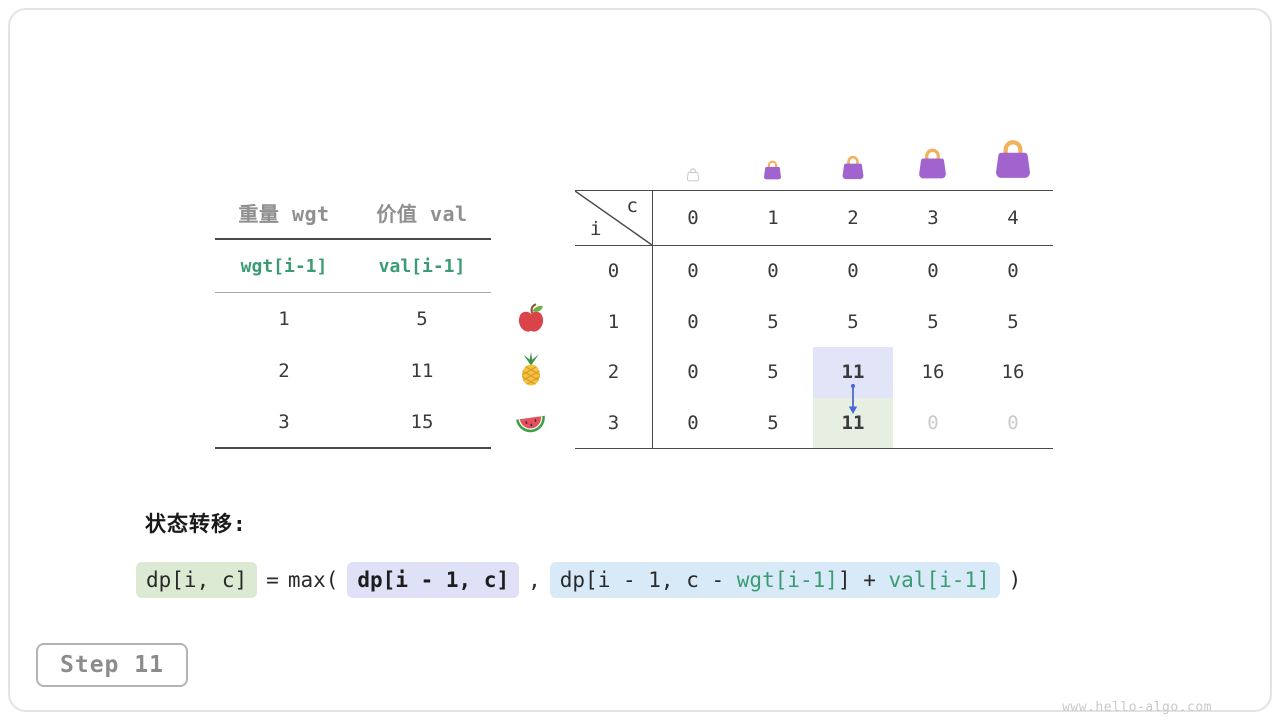 This screenshot has width=1280, height=720. Describe the element at coordinates (112, 665) in the screenshot. I see `step-badge: Step 11` at that location.